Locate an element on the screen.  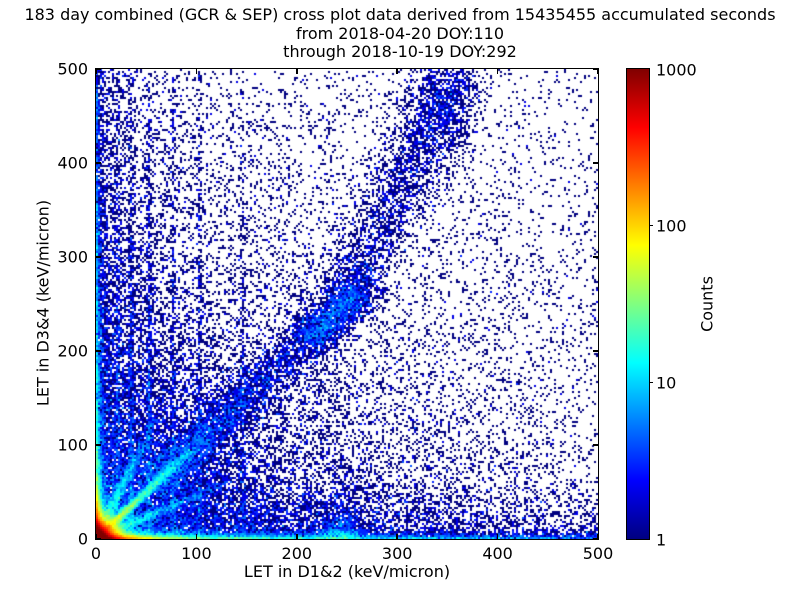
colorbar is located at coordinates (639, 304).